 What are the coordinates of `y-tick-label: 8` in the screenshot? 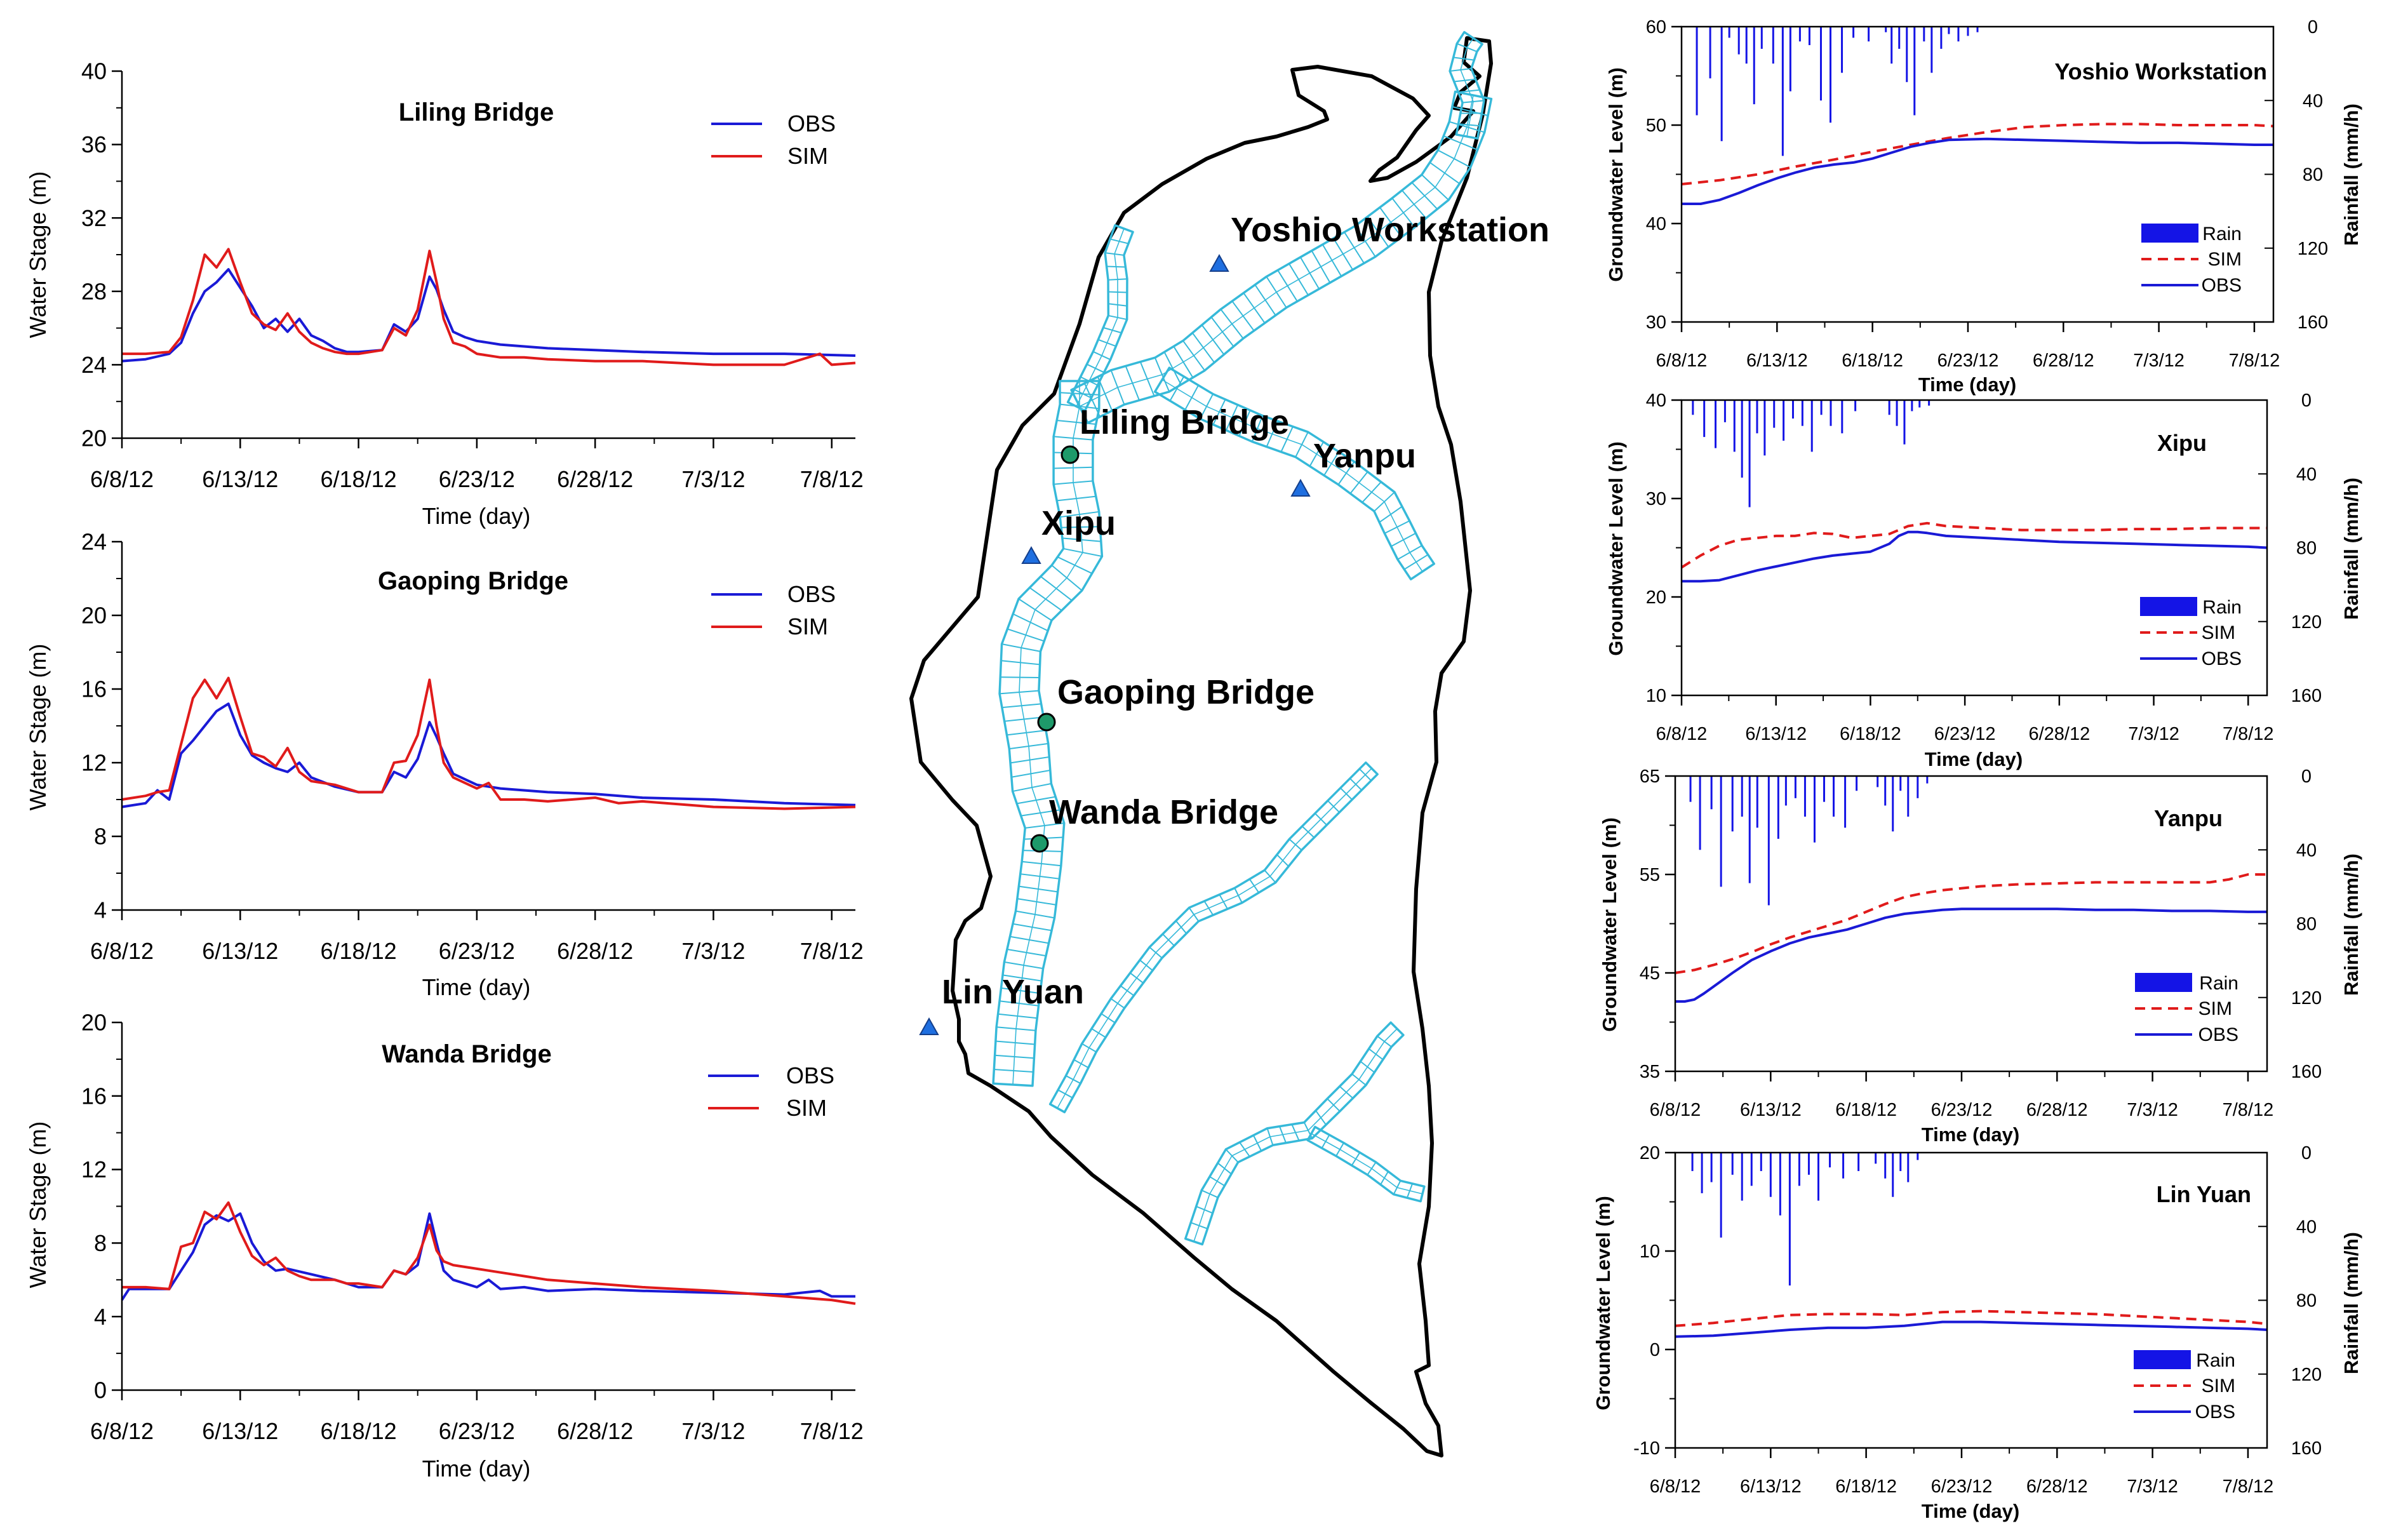 It's located at (101, 837).